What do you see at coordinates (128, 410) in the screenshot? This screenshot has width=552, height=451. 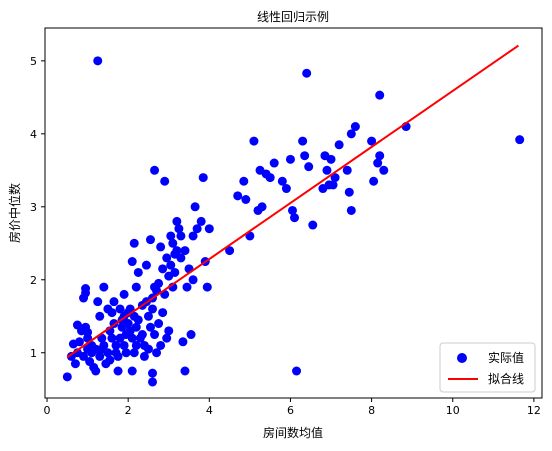 I see `x-tick-label: 2` at bounding box center [128, 410].